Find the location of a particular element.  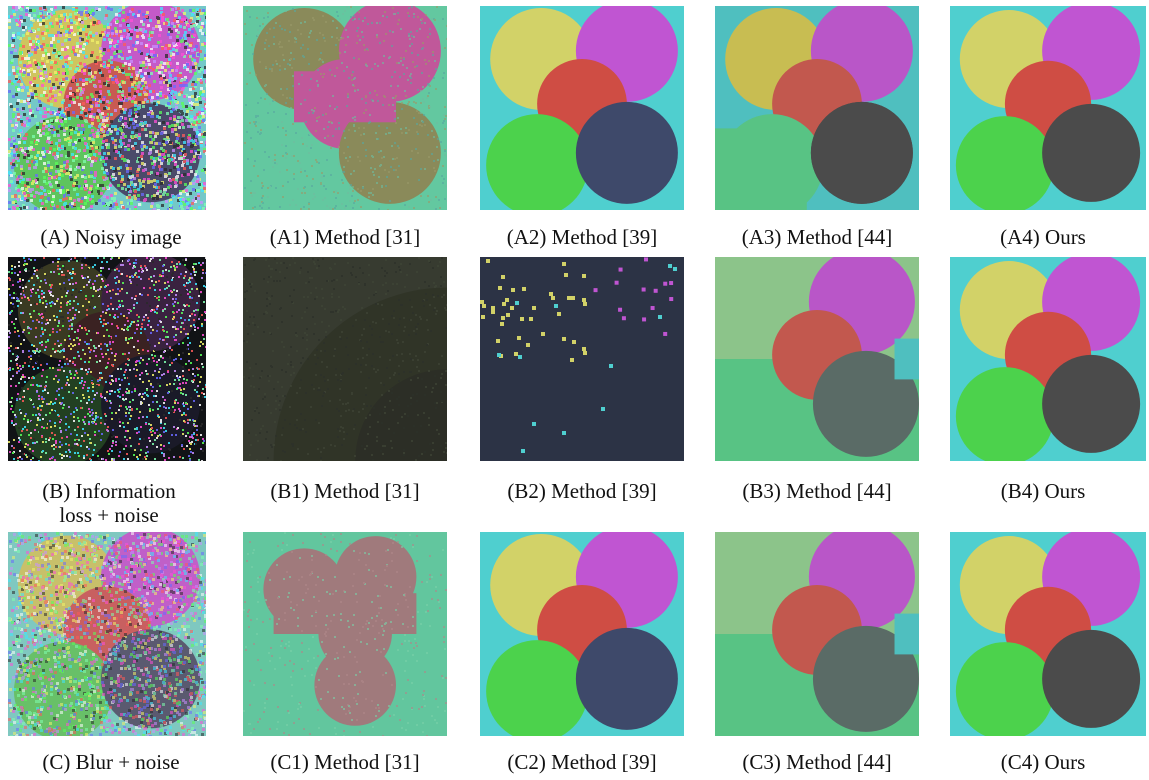

panel-b4-ours is located at coordinates (1048, 359).